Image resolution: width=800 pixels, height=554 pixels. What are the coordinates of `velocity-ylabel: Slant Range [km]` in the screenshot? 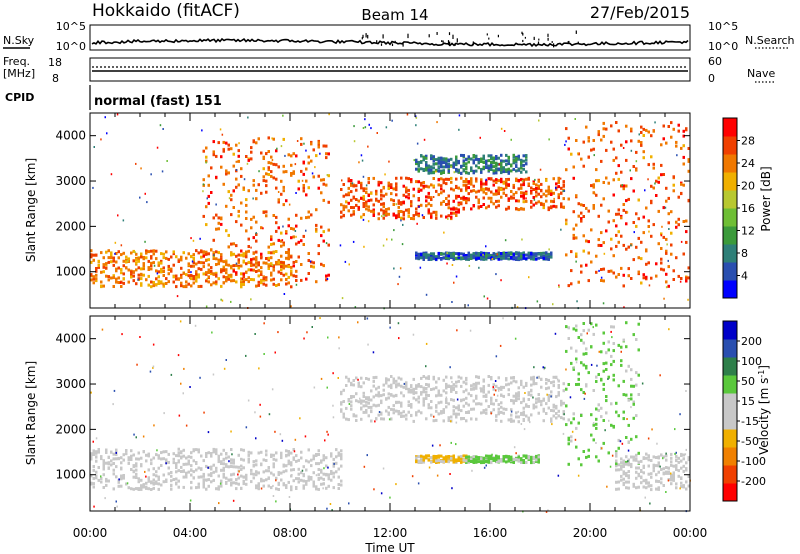 It's located at (31, 413).